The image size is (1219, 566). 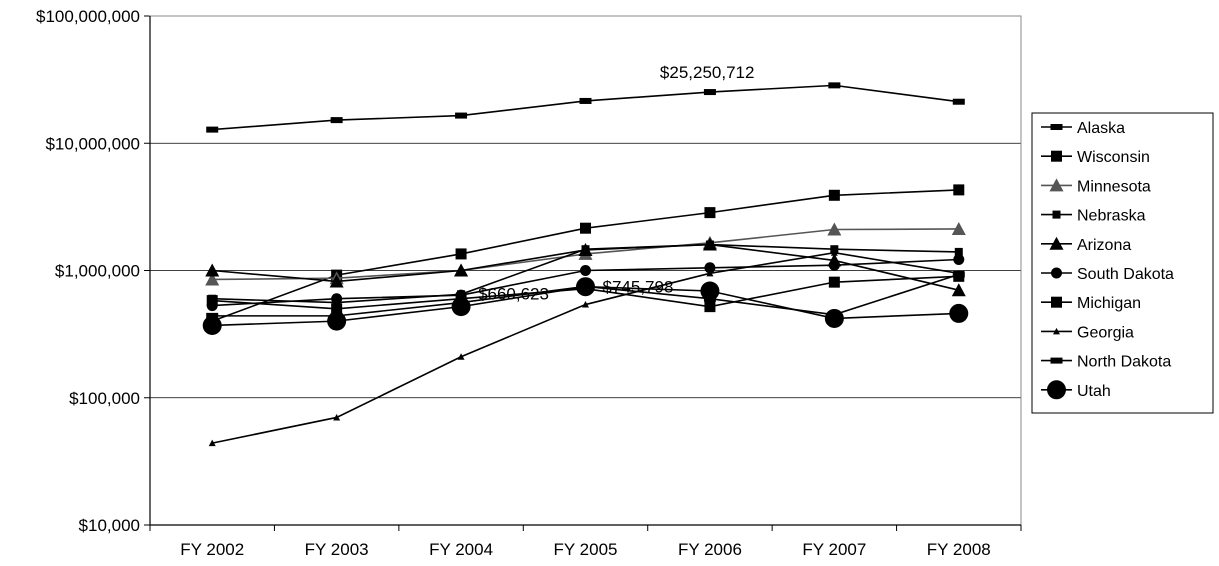 I want to click on y-tick-label: $100,000,000, so click(x=88, y=16).